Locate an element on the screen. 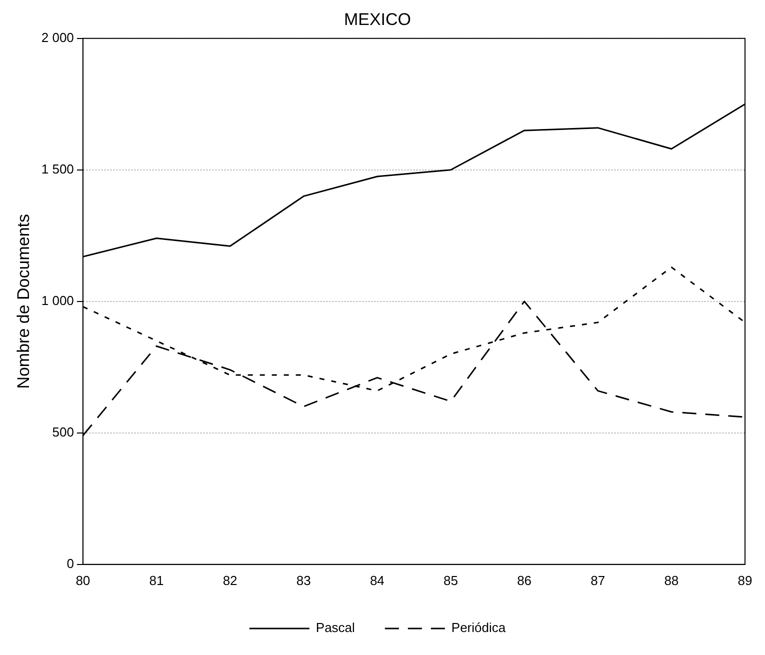 The width and height of the screenshot is (765, 655). x-tick-label: 85 is located at coordinates (451, 580).